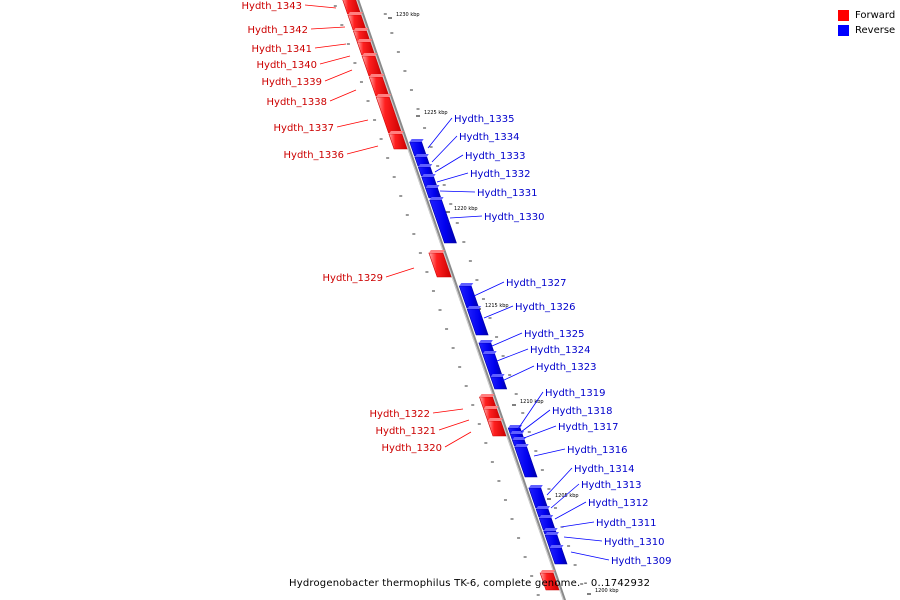 The height and width of the screenshot is (600, 900). What do you see at coordinates (272, 6) in the screenshot?
I see `forward-gene-label: Hydth_1343` at bounding box center [272, 6].